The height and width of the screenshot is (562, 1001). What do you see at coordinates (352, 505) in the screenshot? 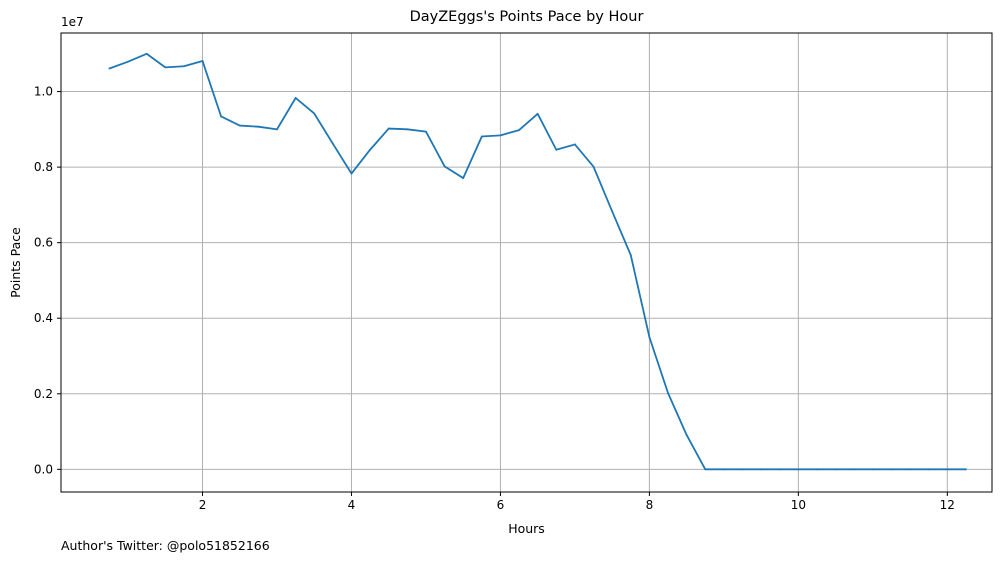
I see `x-tick-label: 4` at bounding box center [352, 505].